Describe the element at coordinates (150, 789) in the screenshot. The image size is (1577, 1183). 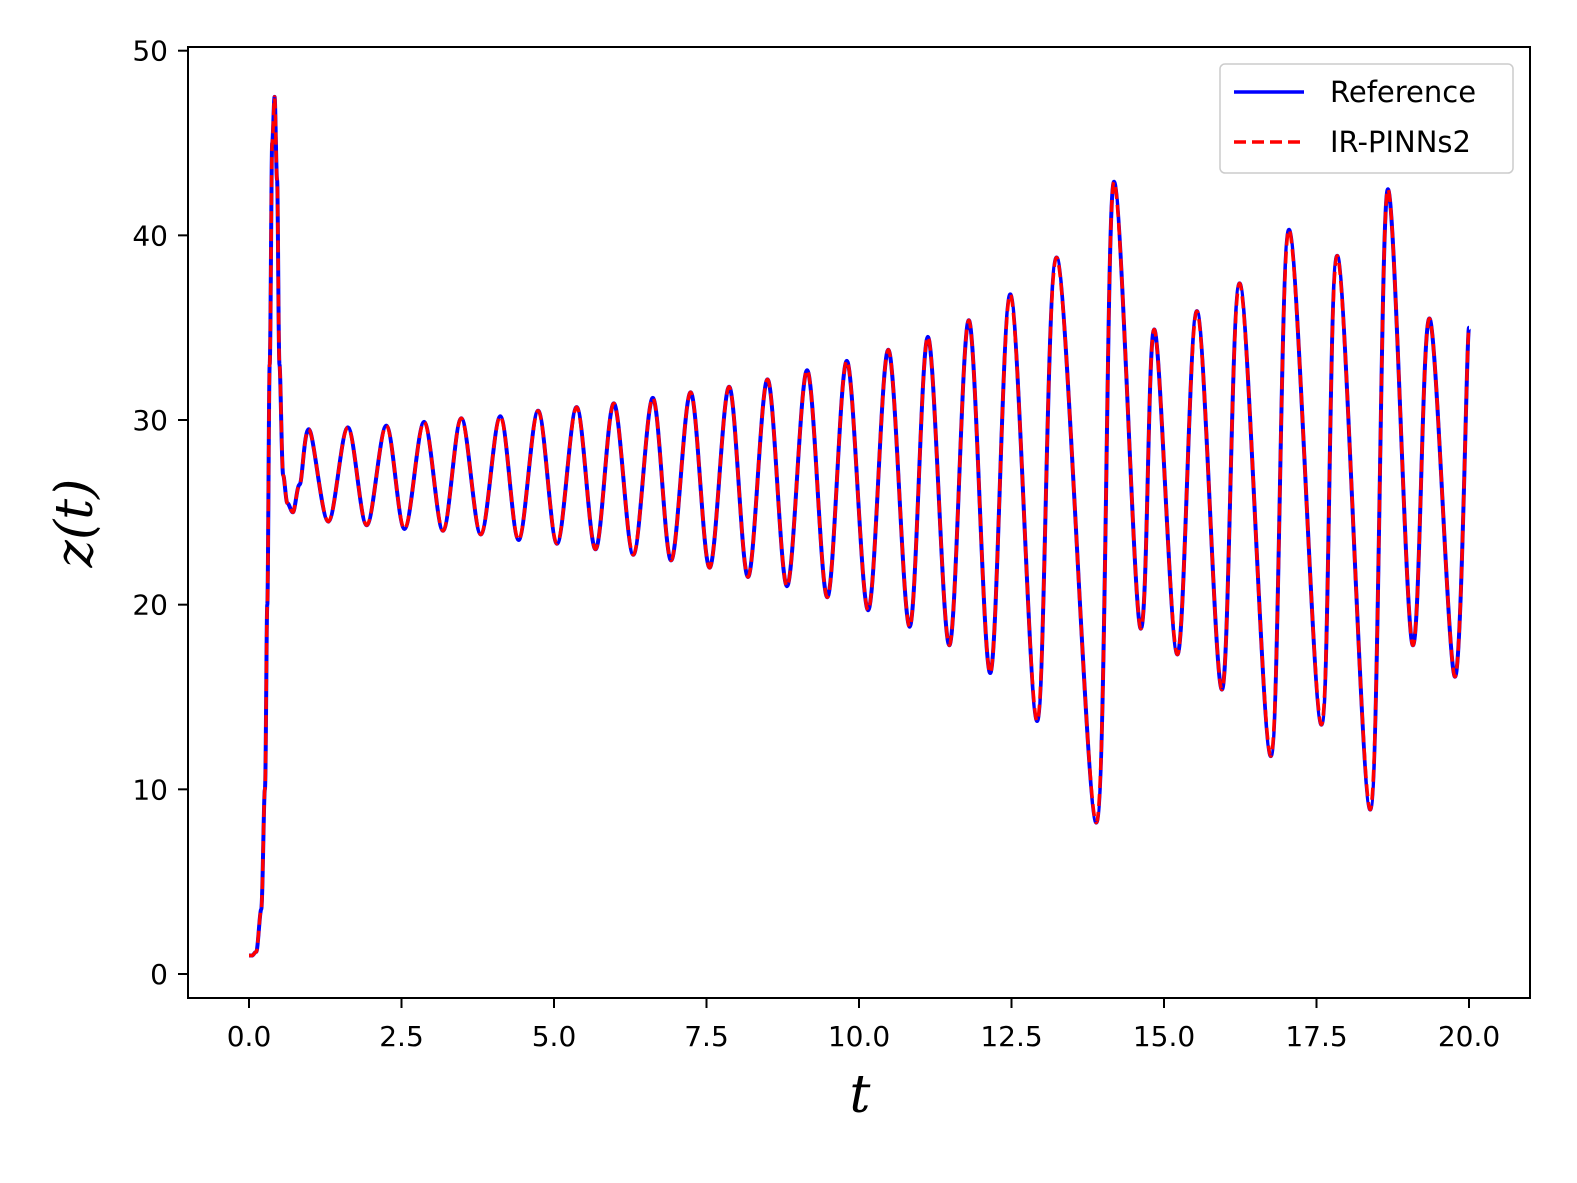
I see `y-tick-label: 10` at that location.